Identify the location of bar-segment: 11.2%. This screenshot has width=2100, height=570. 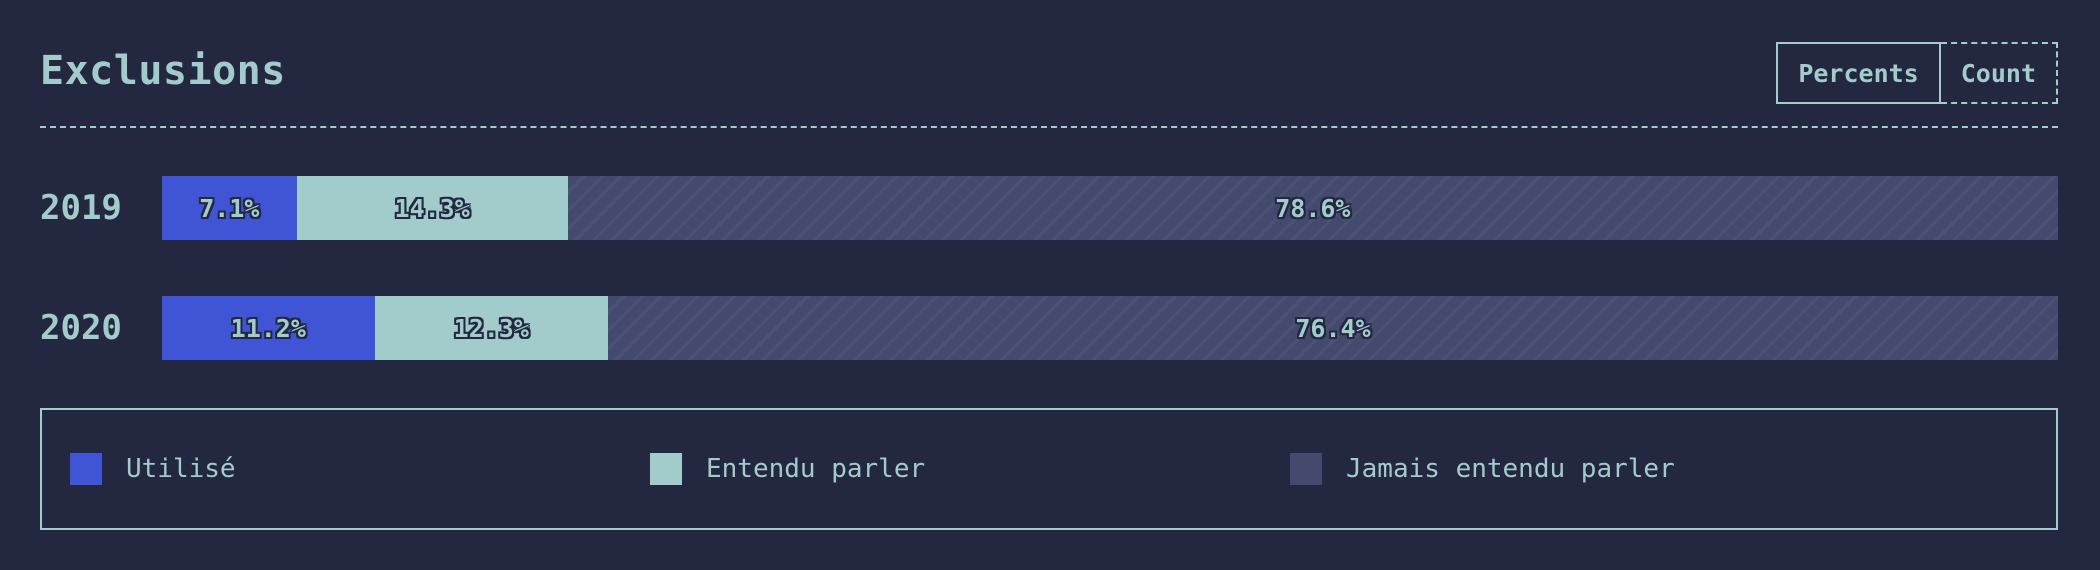
(268, 328).